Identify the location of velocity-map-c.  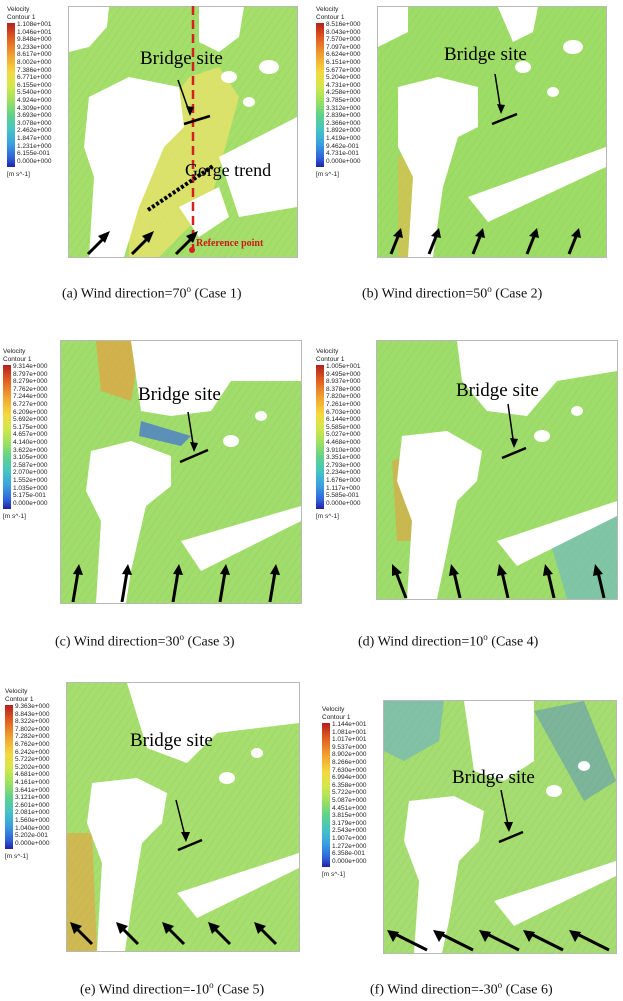
(181, 472).